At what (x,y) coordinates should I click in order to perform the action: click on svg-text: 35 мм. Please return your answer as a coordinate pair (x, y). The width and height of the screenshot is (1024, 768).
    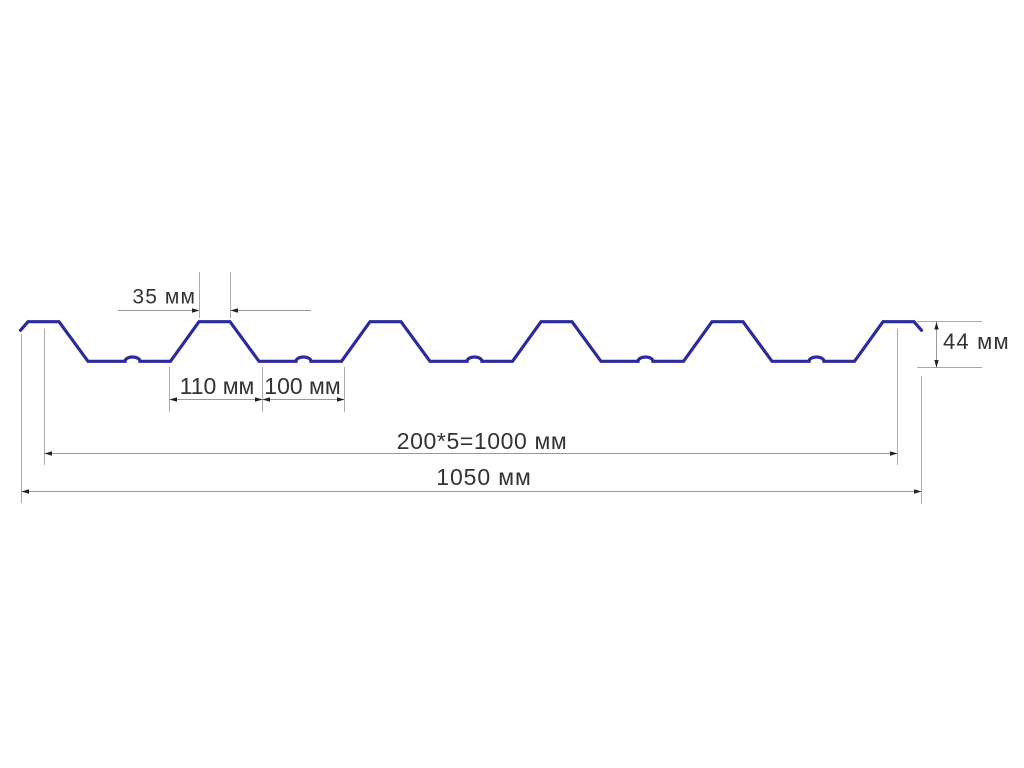
    Looking at the image, I should click on (164, 297).